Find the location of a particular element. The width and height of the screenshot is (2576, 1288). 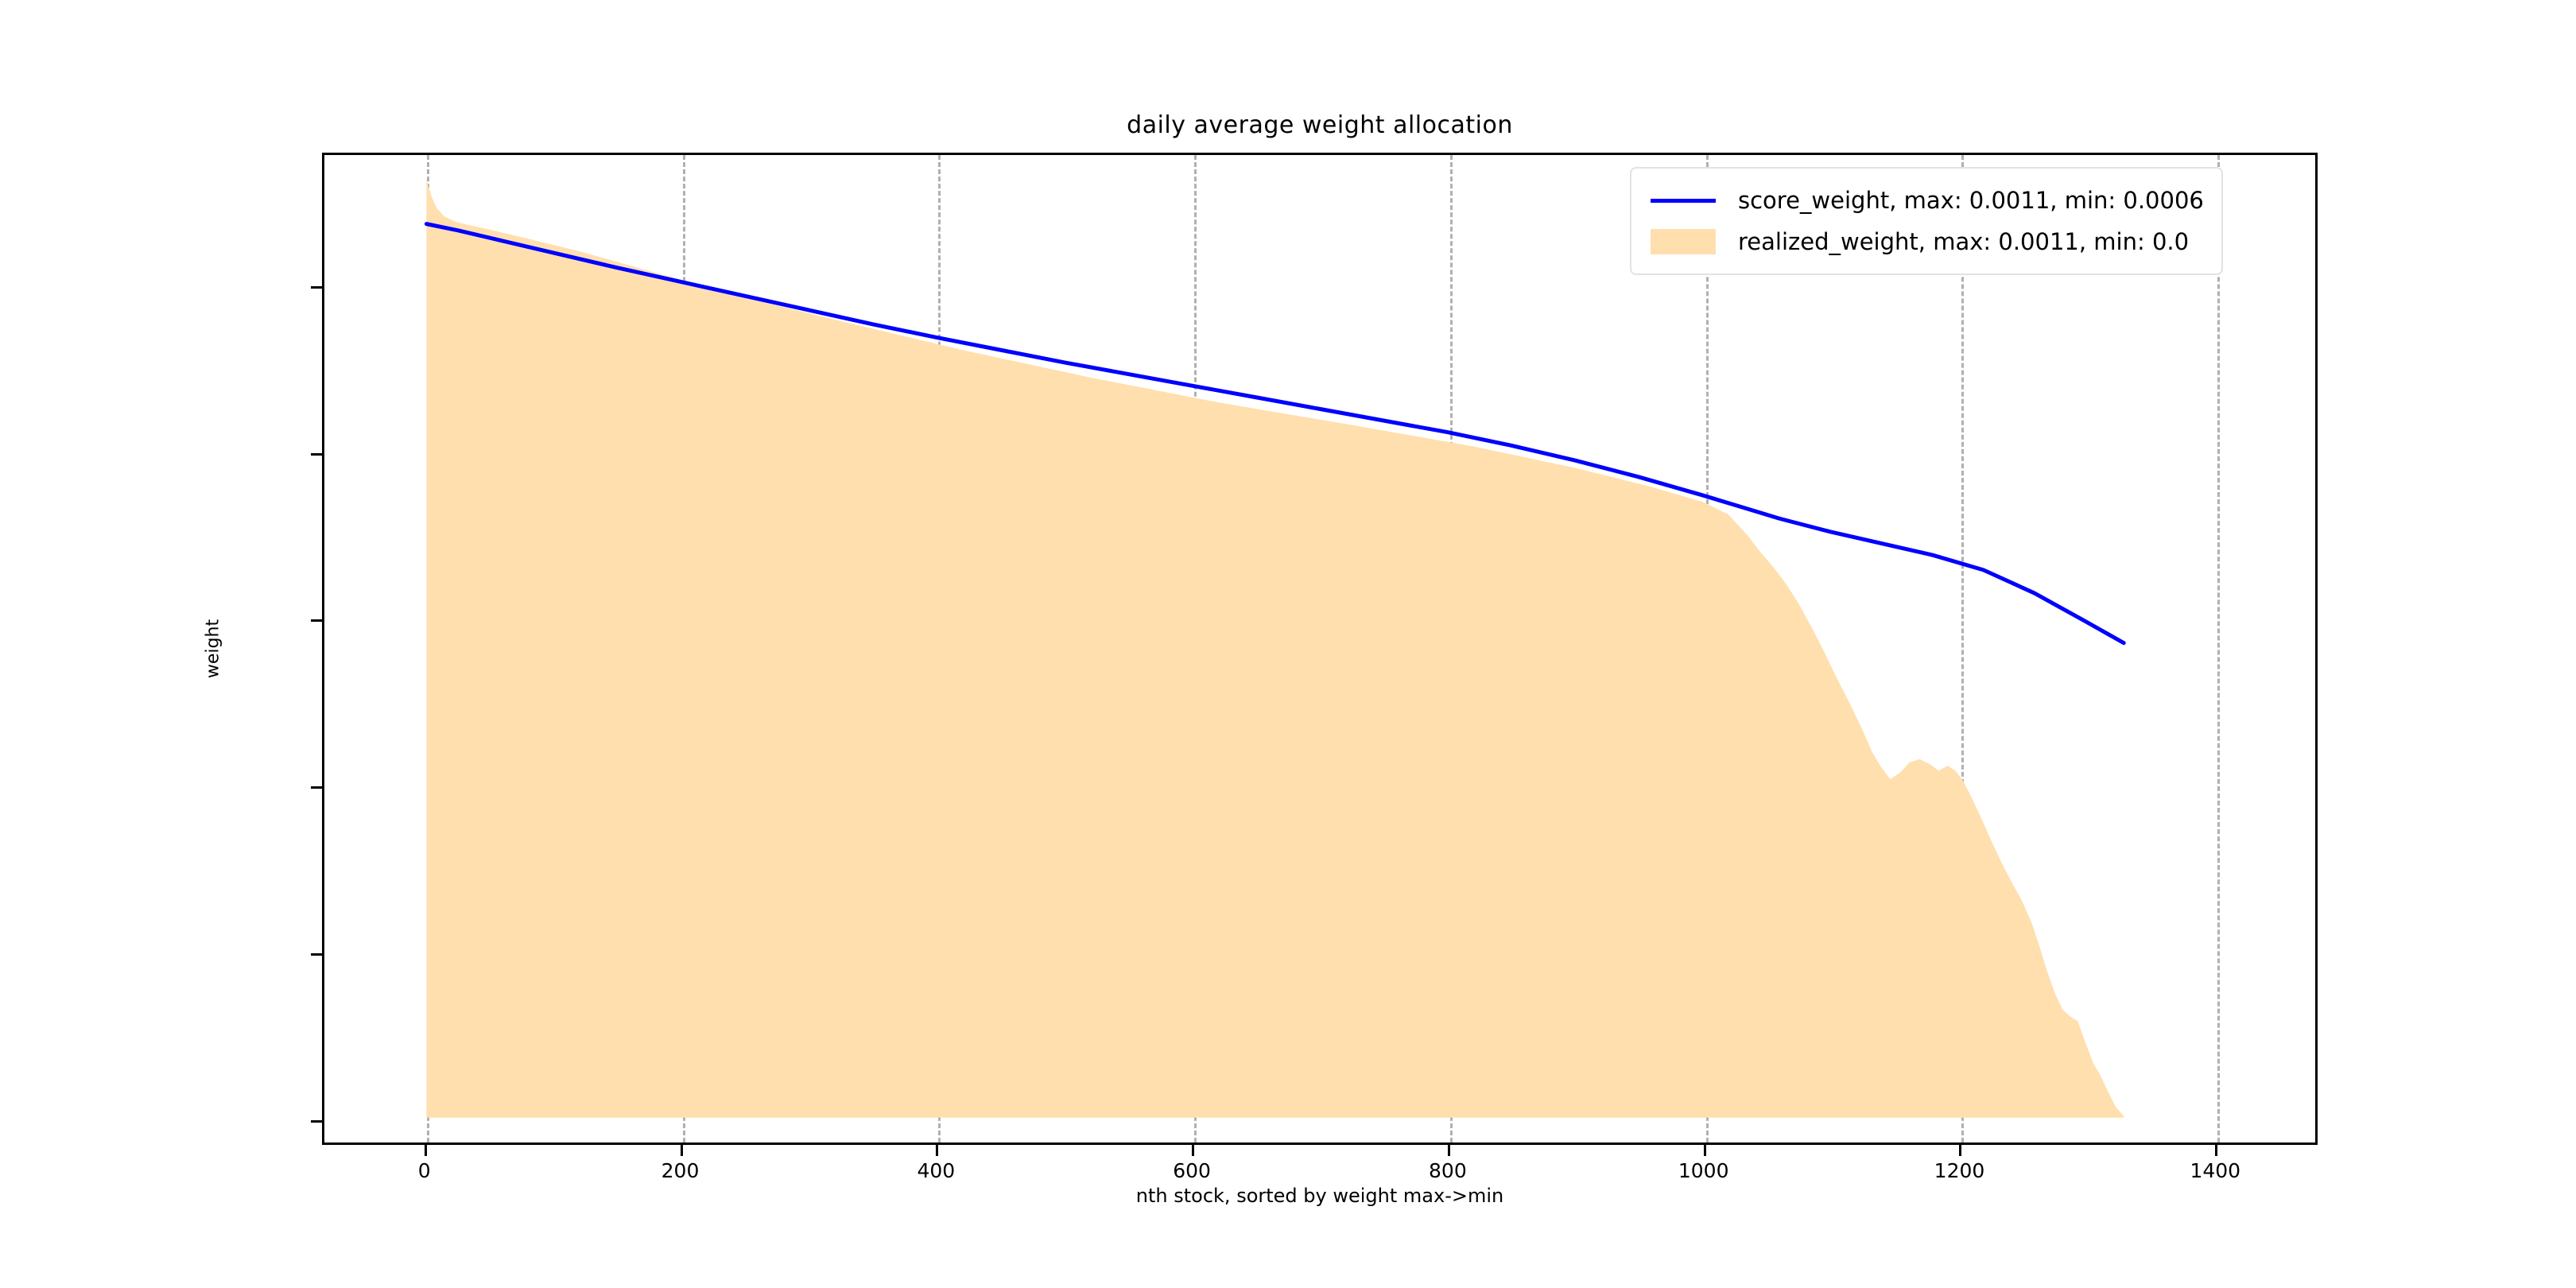

line-swatch-icon is located at coordinates (1683, 200).